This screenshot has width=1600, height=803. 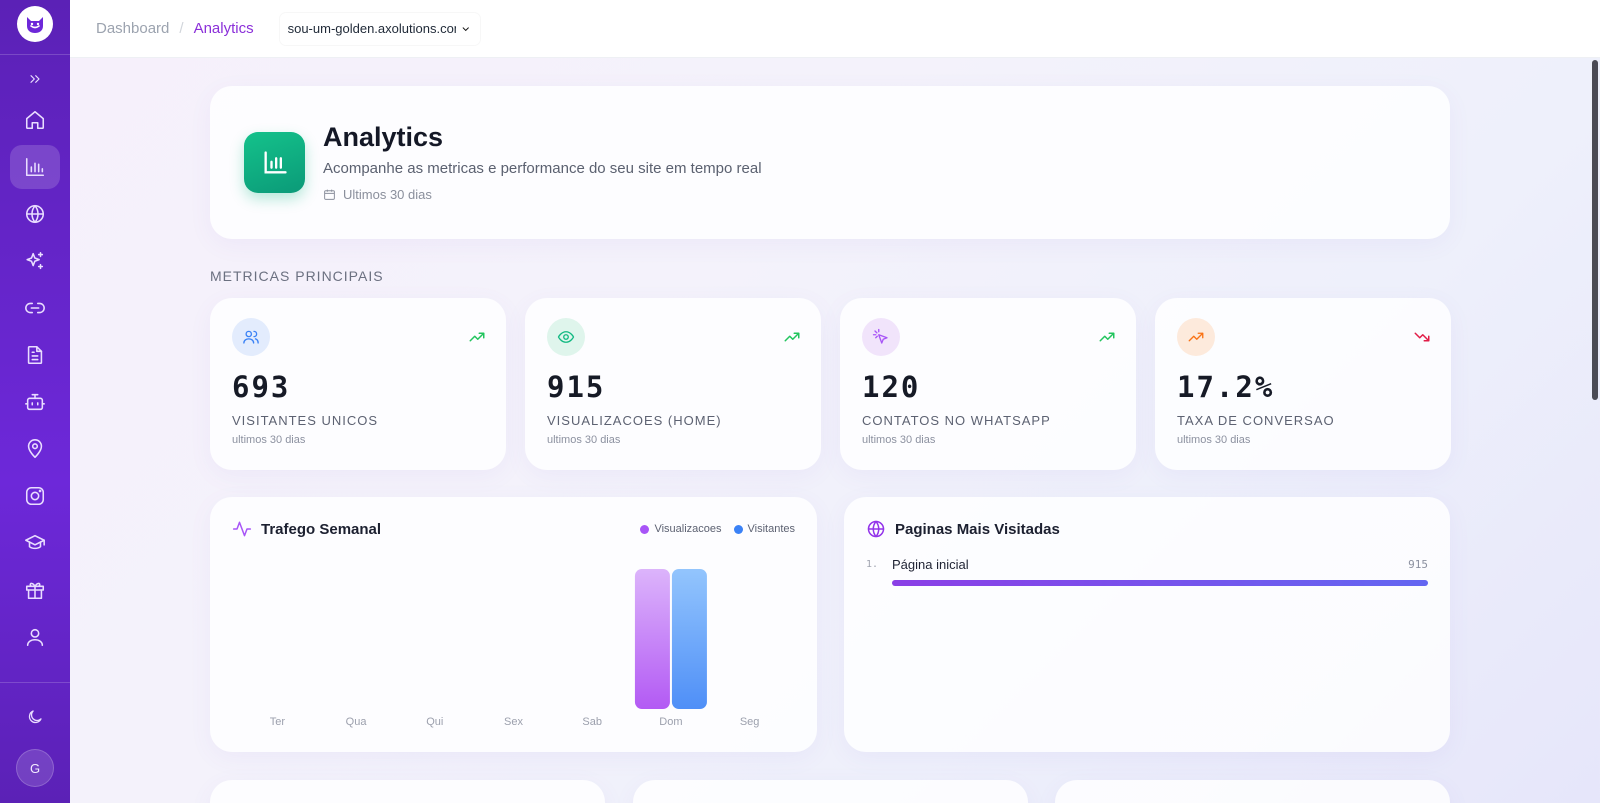 What do you see at coordinates (738, 529) in the screenshot?
I see `legend-dot` at bounding box center [738, 529].